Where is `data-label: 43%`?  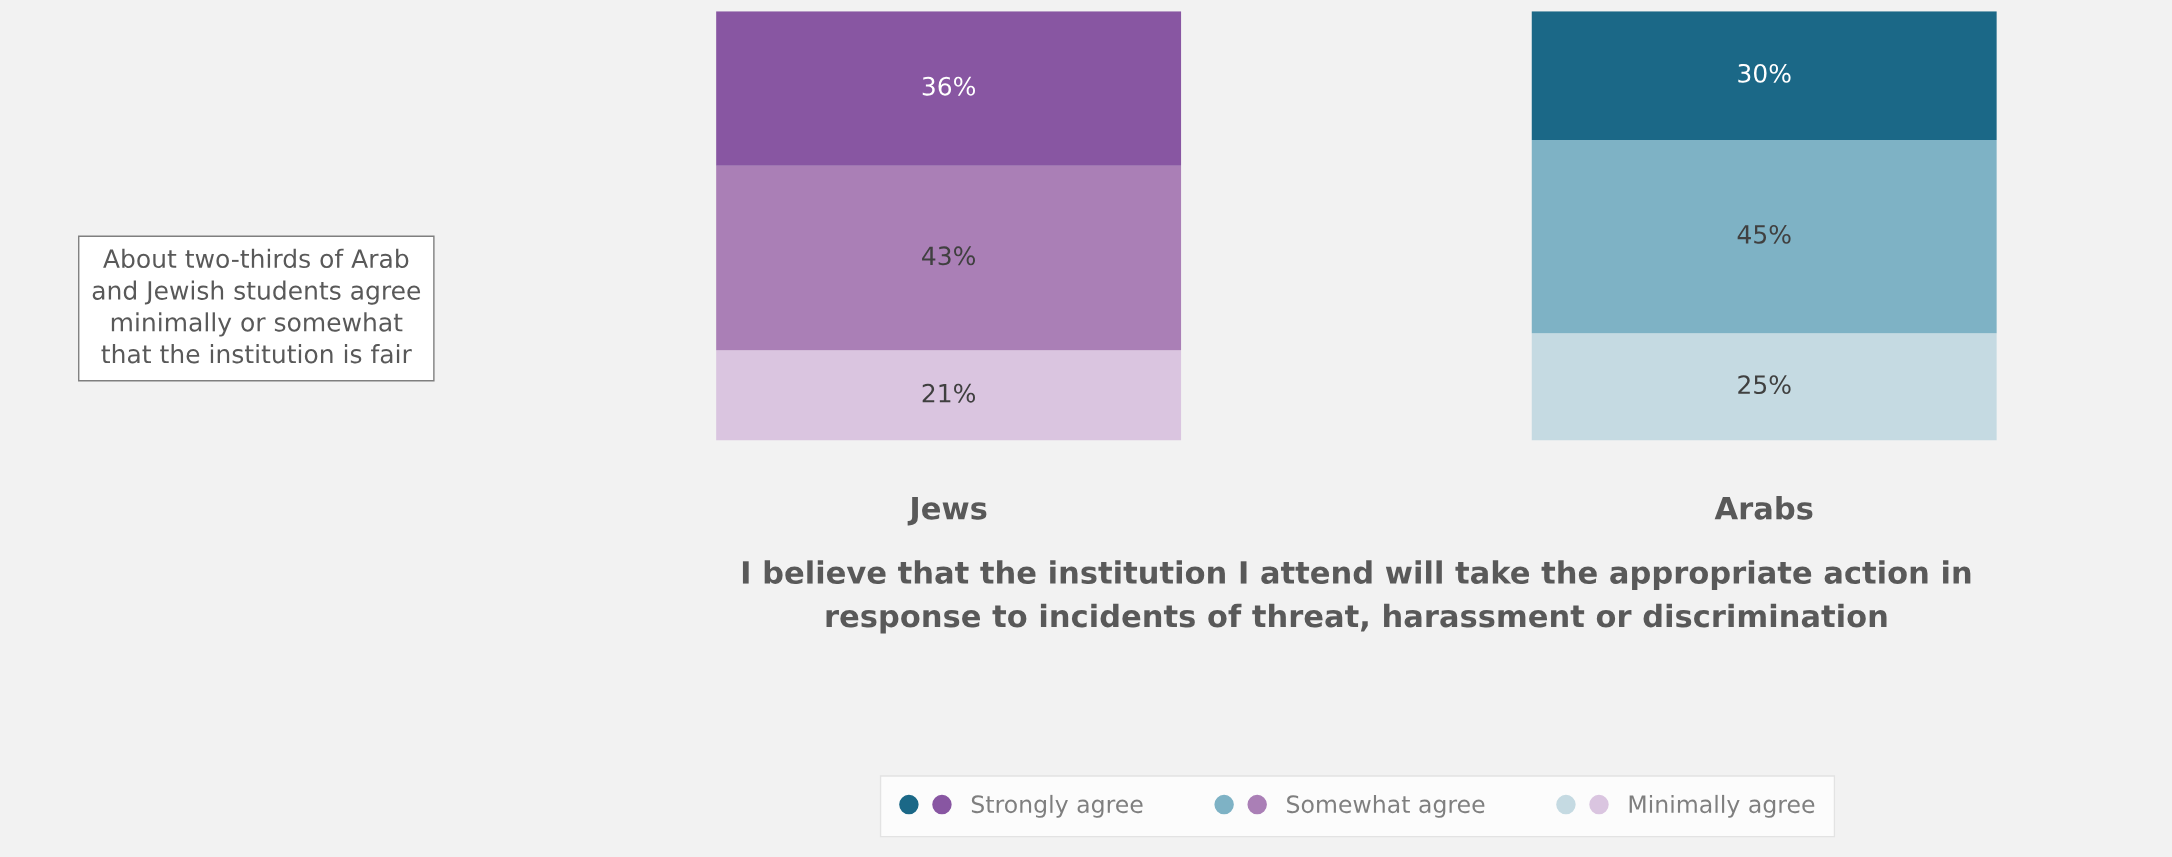 data-label: 43% is located at coordinates (949, 256).